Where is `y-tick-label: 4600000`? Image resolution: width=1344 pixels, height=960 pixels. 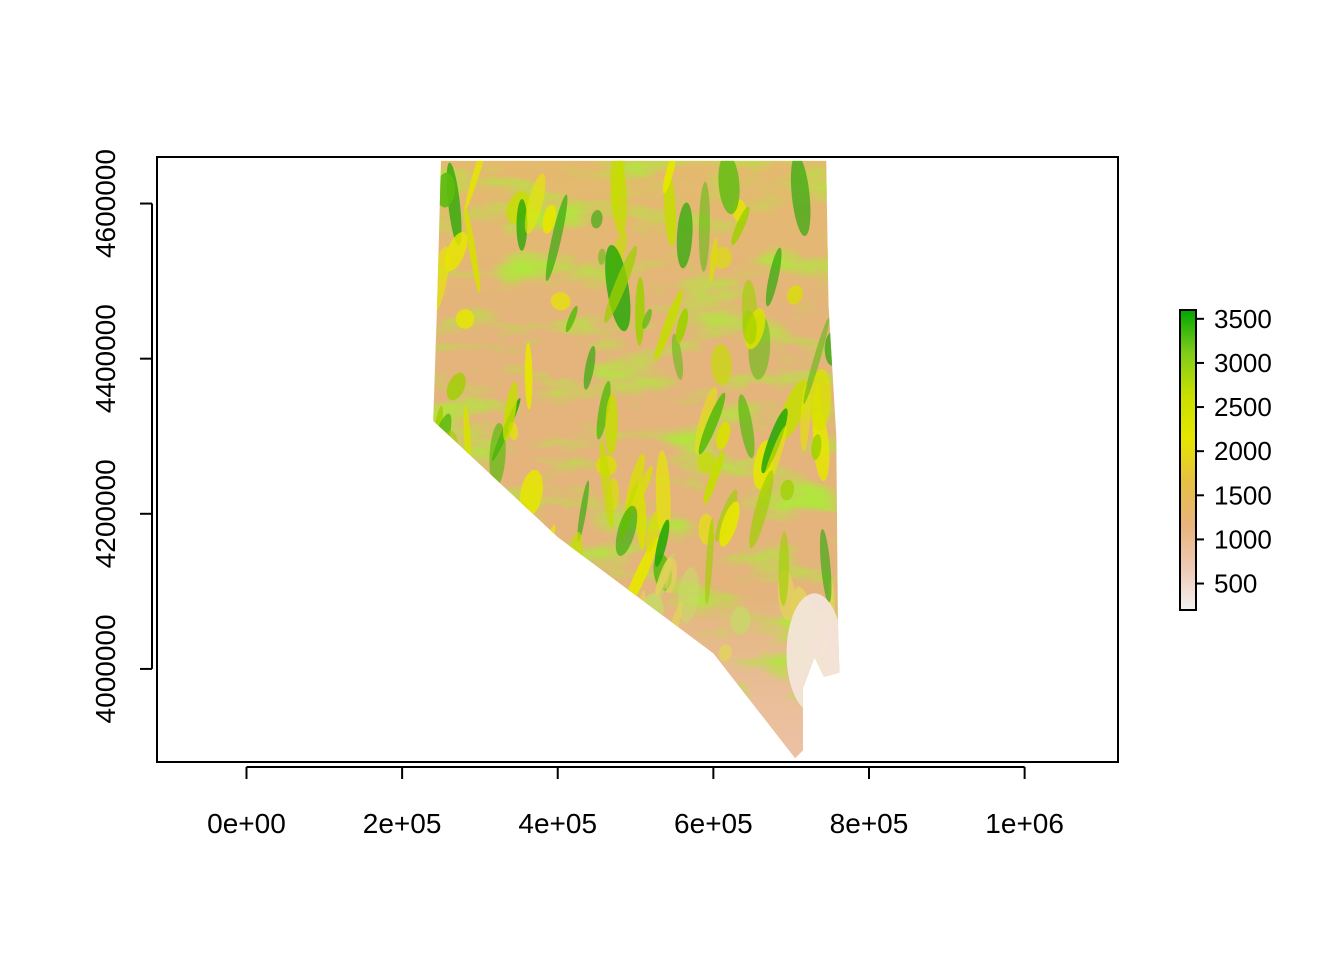 y-tick-label: 4600000 is located at coordinates (105, 203).